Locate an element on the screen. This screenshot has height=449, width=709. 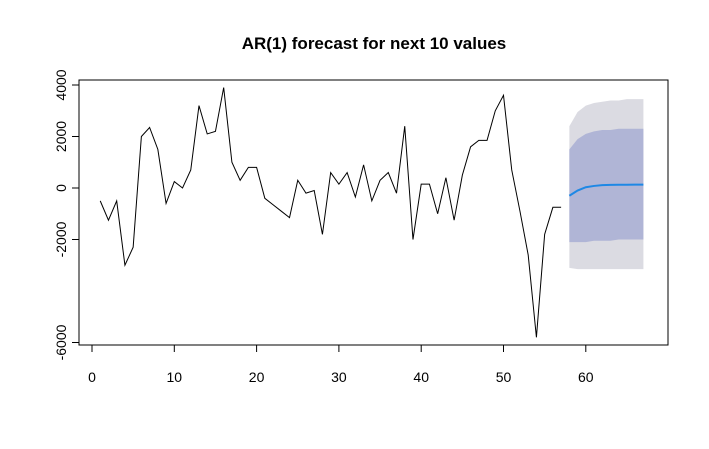
x-tick-label: 10 is located at coordinates (175, 377).